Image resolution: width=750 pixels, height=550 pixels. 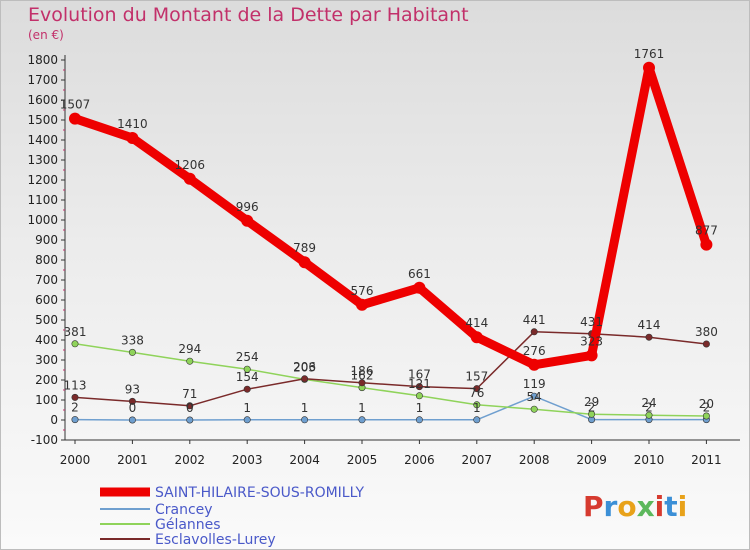 I want to click on y-tick-label: 200, so click(x=46, y=380).